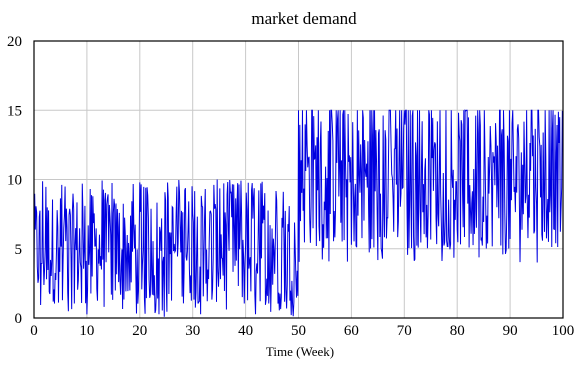 This screenshot has height=371, width=576. I want to click on y-tick-label: 10, so click(14, 181).